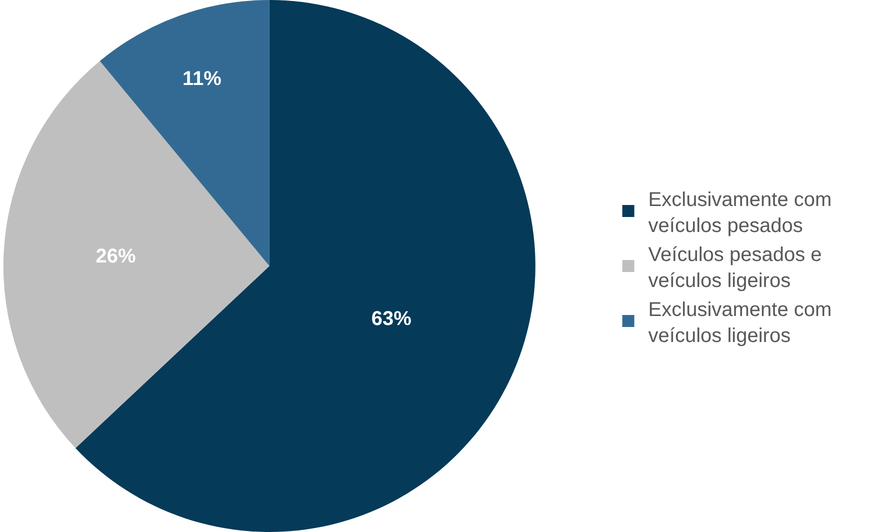  I want to click on legend-label: Exclusivamente com veículos pesados, so click(740, 212).